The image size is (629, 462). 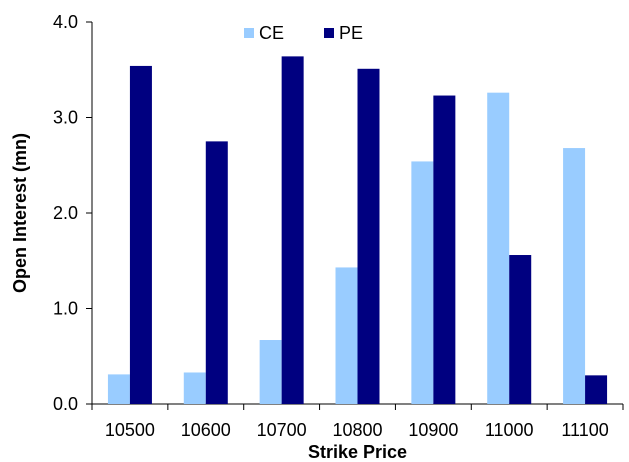 What do you see at coordinates (206, 430) in the screenshot?
I see `x-tick-label: 10600` at bounding box center [206, 430].